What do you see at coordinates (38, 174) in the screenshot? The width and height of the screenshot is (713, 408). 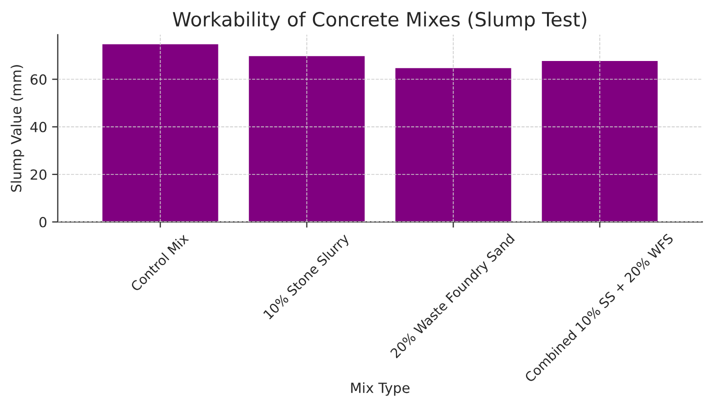 I see `y-tick-label: 20` at bounding box center [38, 174].